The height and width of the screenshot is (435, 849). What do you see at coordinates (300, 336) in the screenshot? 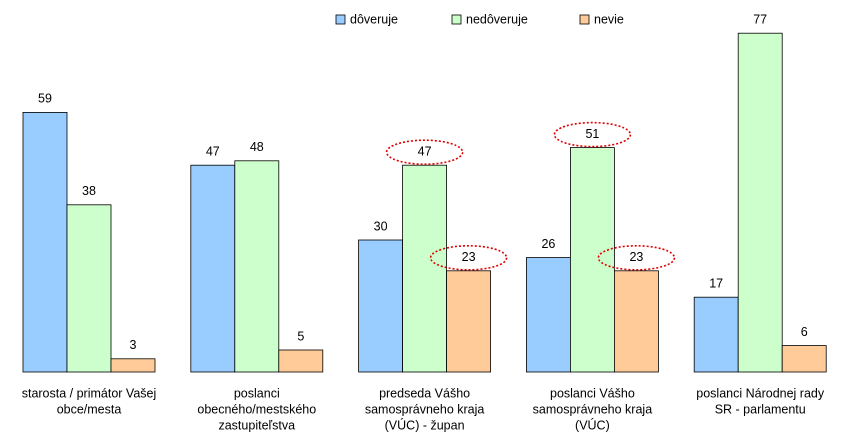
I see `data-label: 5` at bounding box center [300, 336].